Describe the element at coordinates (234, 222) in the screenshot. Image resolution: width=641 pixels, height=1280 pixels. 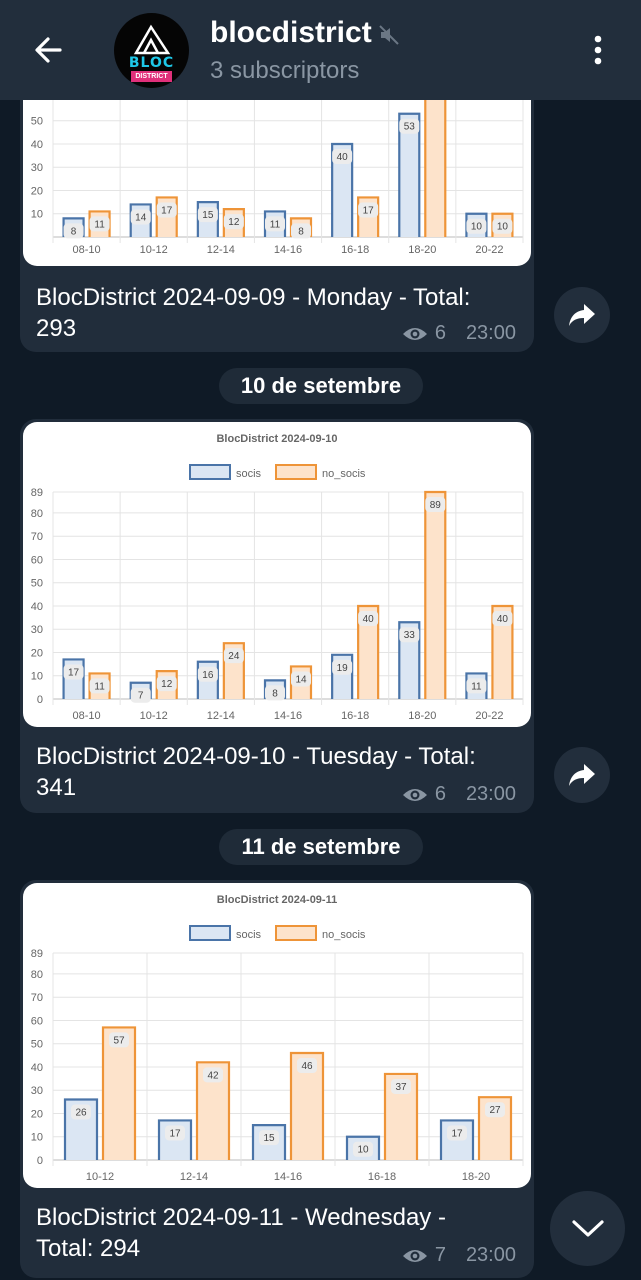
I see `data-label: 12` at that location.